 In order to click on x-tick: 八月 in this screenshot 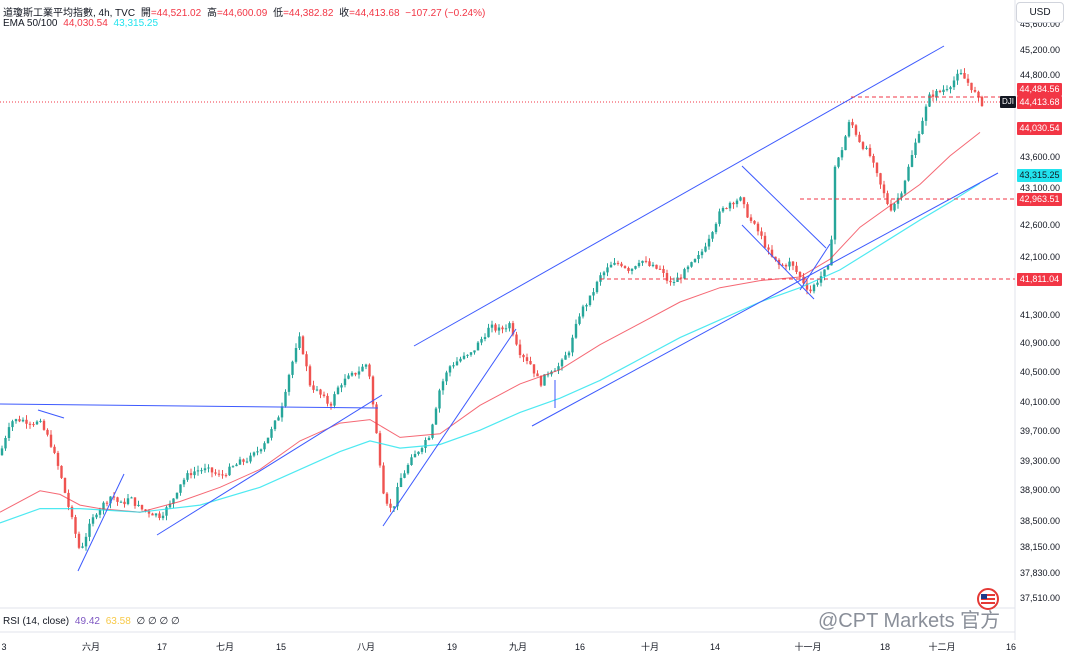, I will do `click(366, 647)`.